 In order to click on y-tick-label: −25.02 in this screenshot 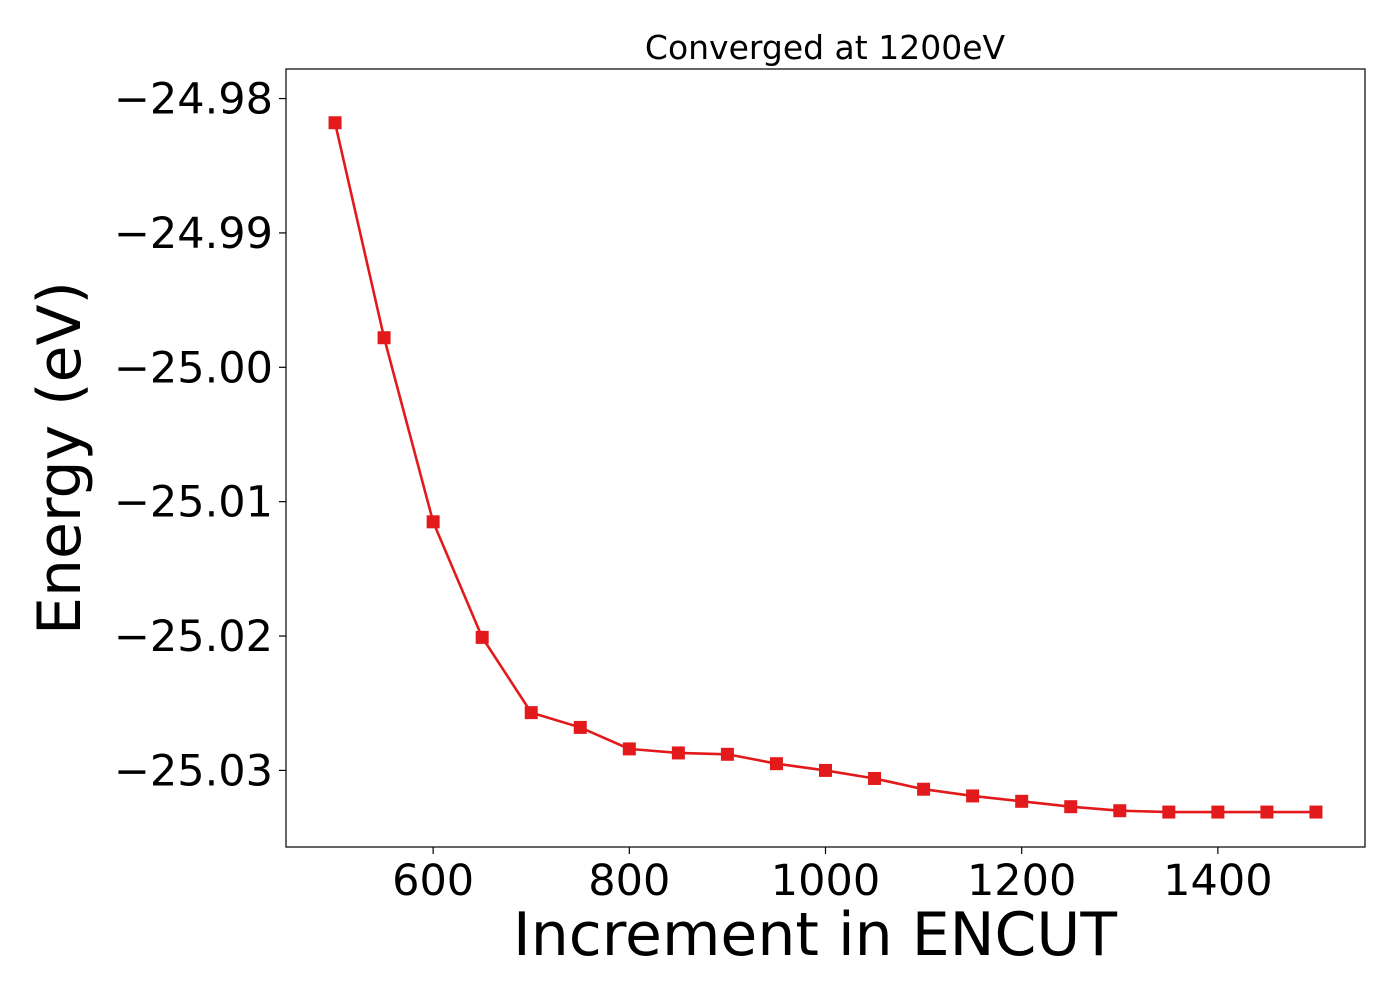, I will do `click(193, 637)`.